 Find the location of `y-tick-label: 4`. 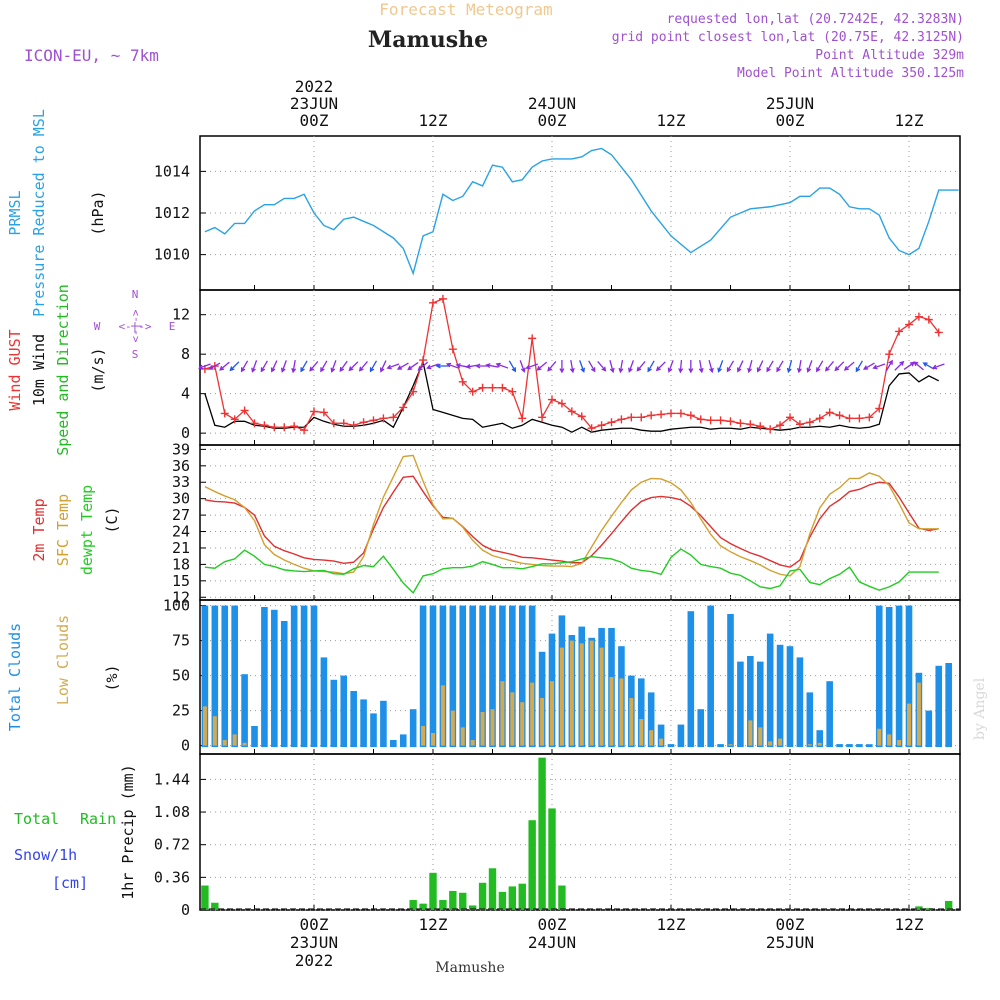

y-tick-label: 4 is located at coordinates (185, 394).